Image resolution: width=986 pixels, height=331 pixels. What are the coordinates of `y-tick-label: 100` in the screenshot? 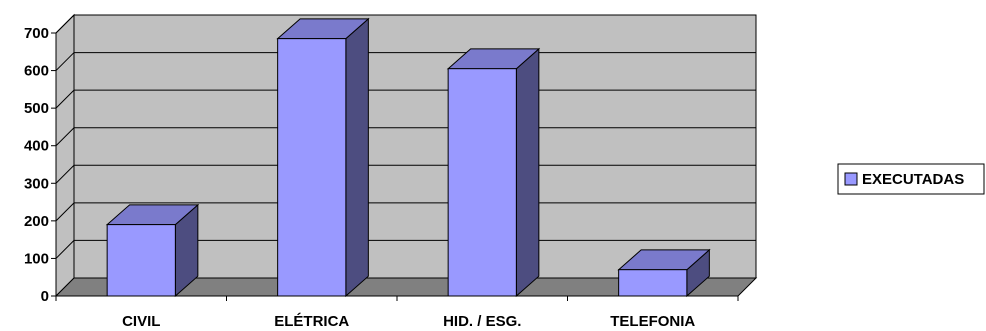 It's located at (36, 258).